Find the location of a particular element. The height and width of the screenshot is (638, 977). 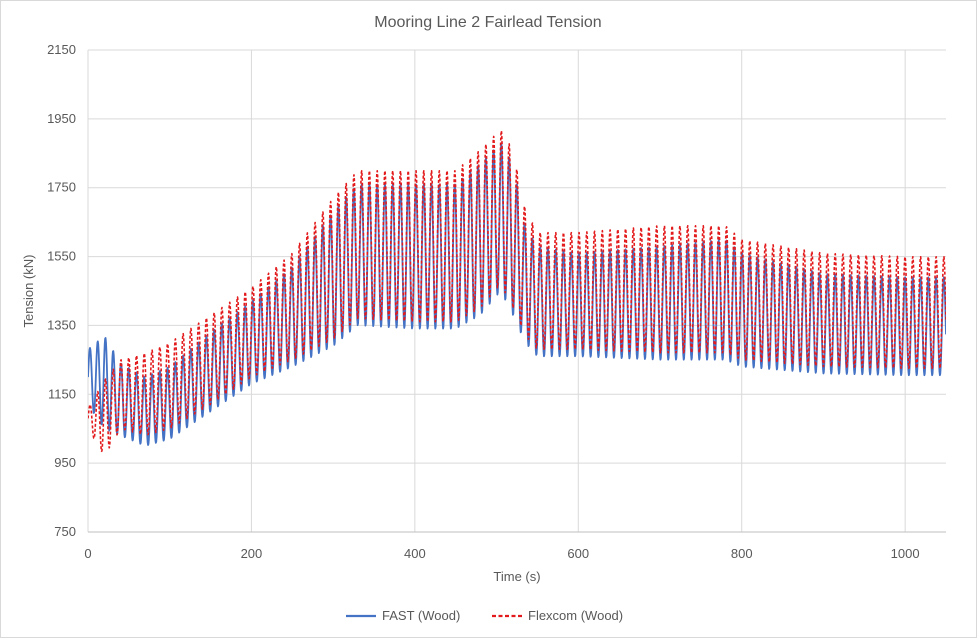

y-tick-labels: 750 950 1150 1350 1550 1750 1950 2150 is located at coordinates (61, 290).